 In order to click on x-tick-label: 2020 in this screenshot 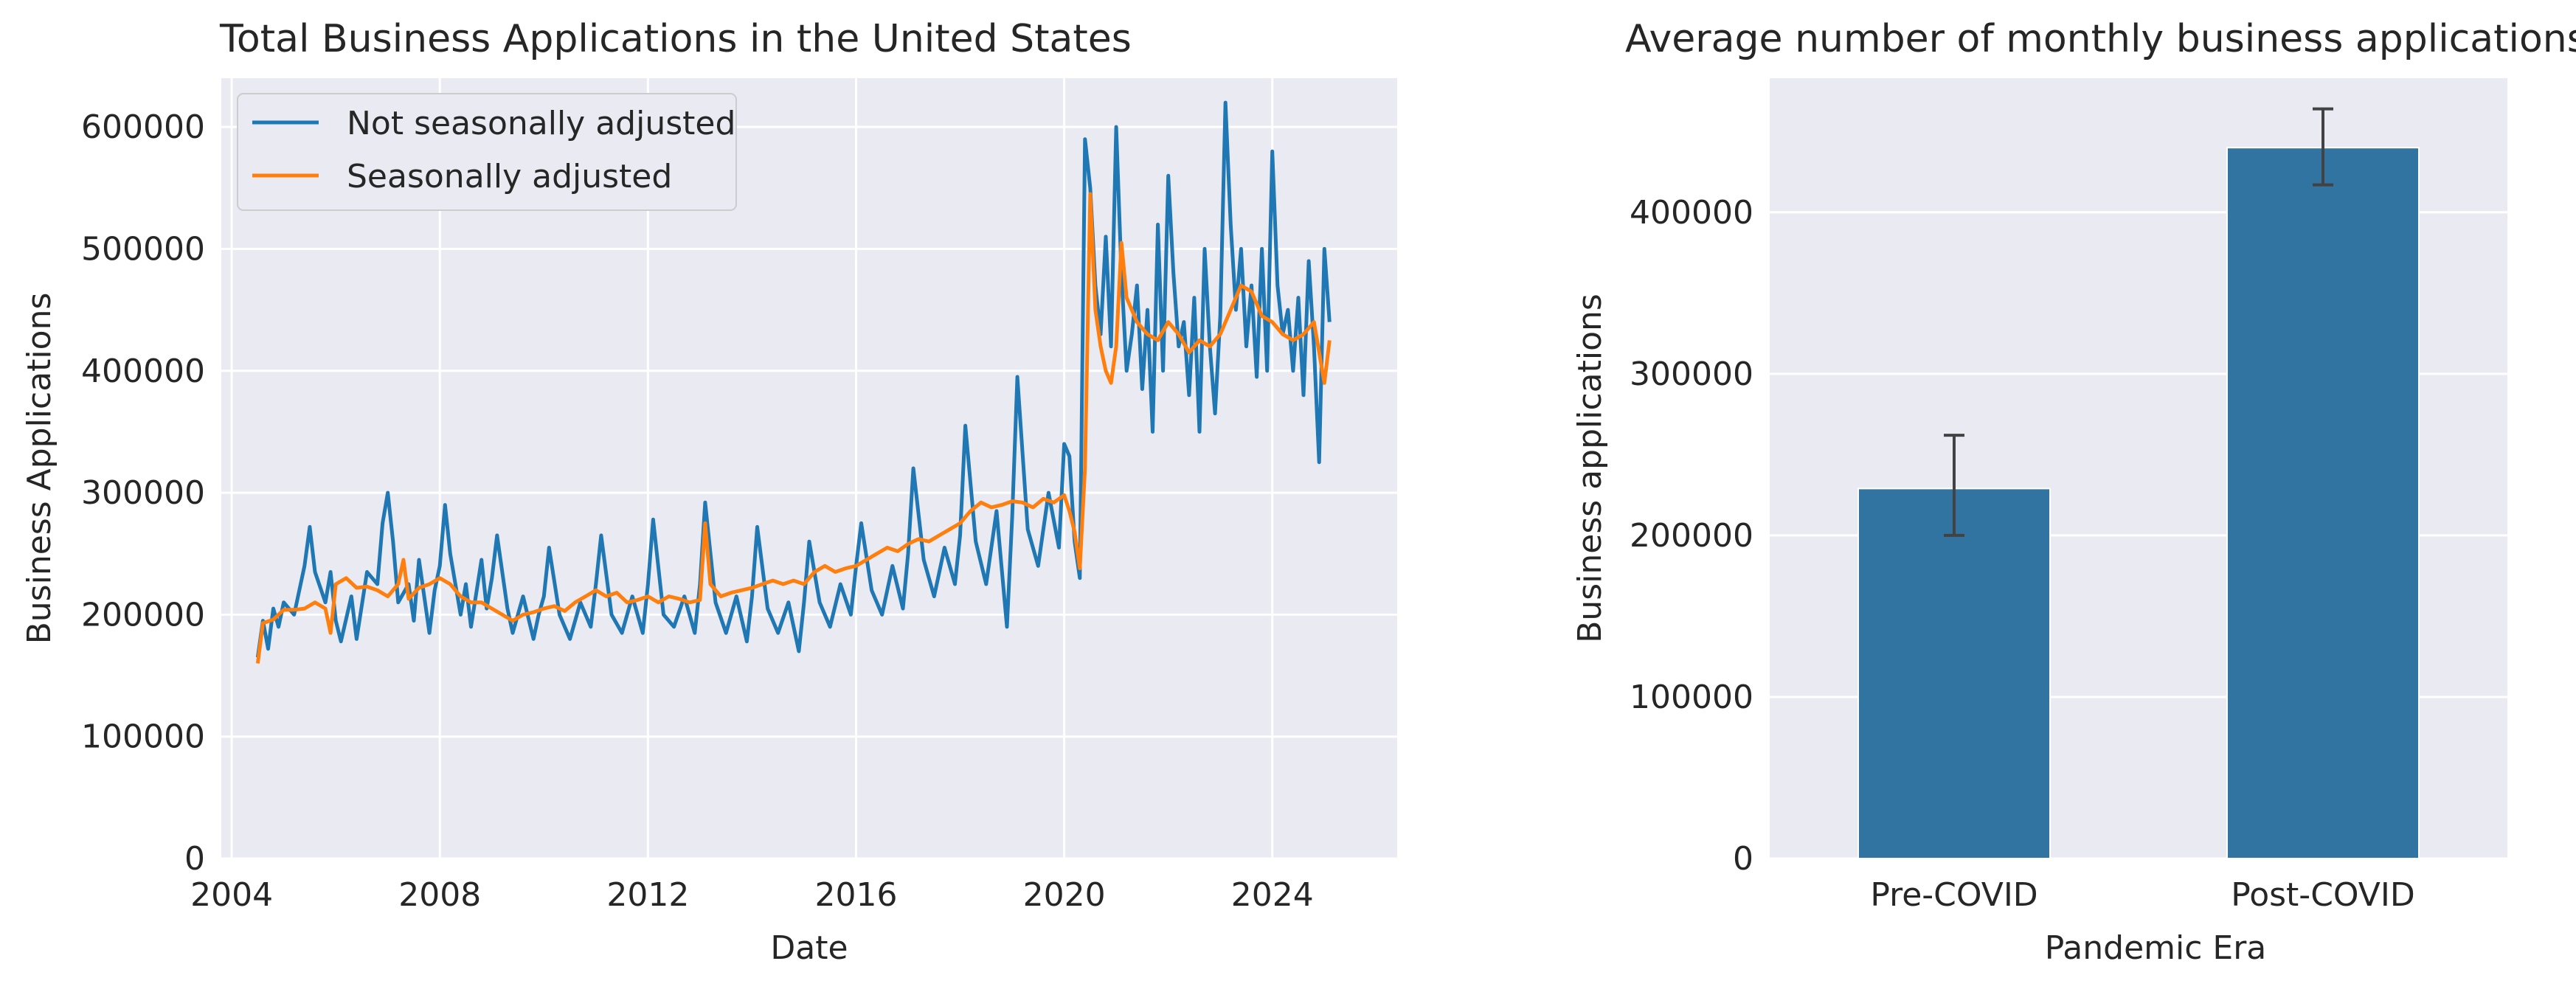, I will do `click(1065, 895)`.